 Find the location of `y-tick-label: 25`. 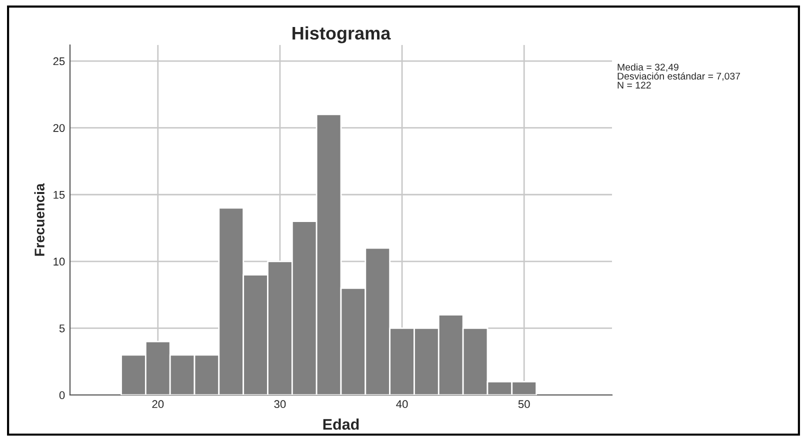

y-tick-label: 25 is located at coordinates (59, 61).